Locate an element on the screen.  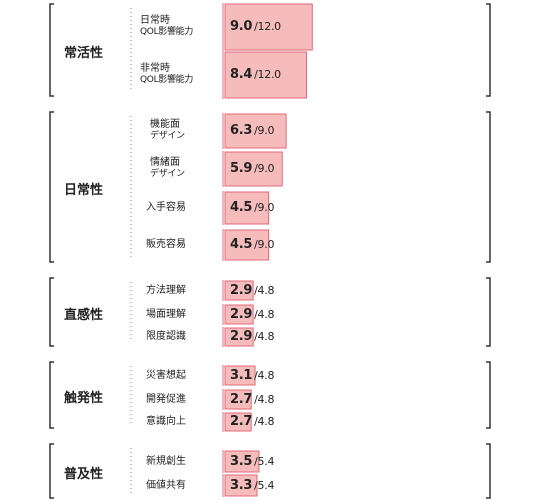
group-name: 普及性 is located at coordinates (84, 474).